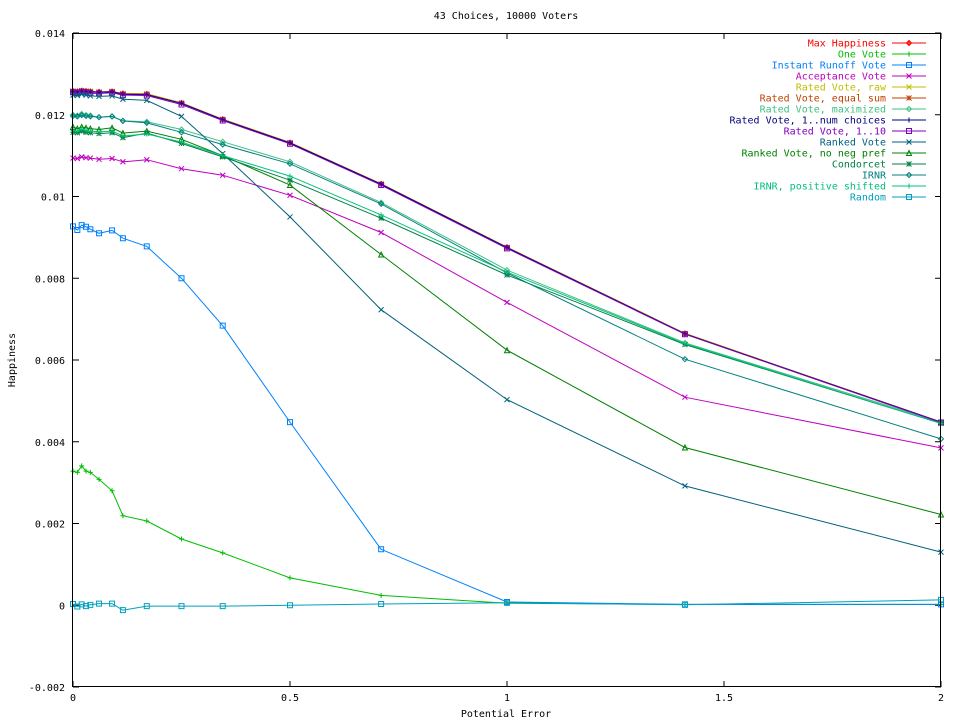  I want to click on legend-label: Instant Runoff Vote, so click(829, 66).